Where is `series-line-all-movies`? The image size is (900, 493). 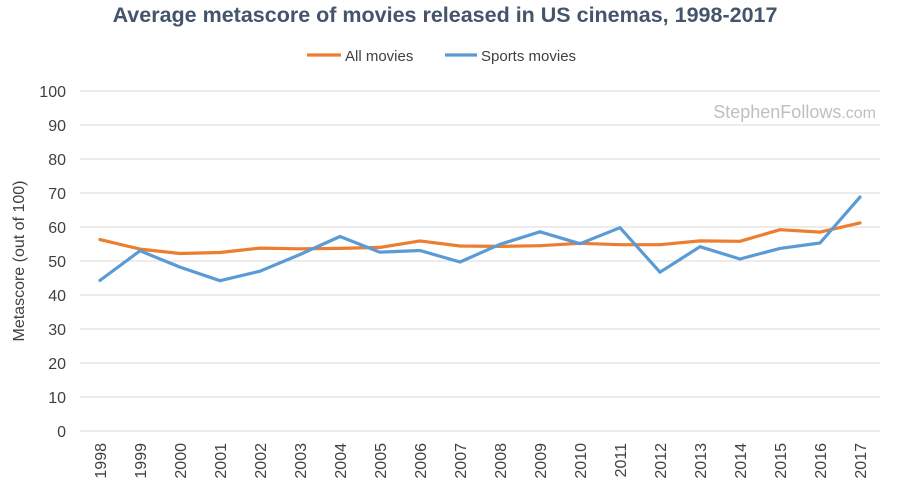 series-line-all-movies is located at coordinates (480, 238).